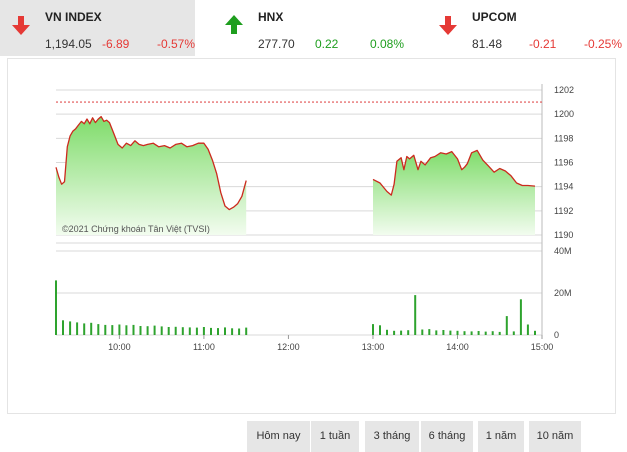 This screenshot has width=627, height=452. Describe the element at coordinates (487, 44) in the screenshot. I see `index-value: 81.48` at that location.